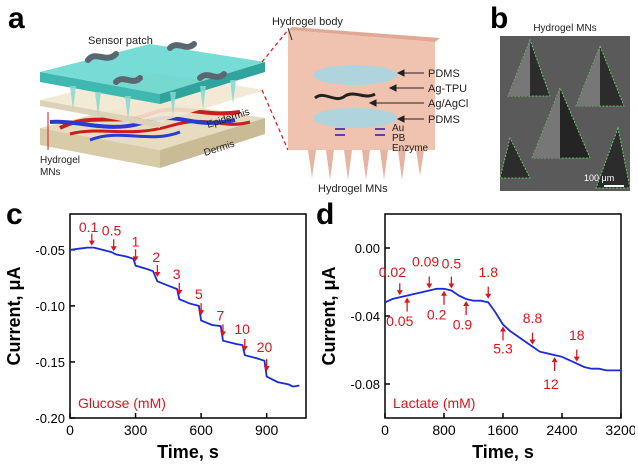 The width and height of the screenshot is (638, 464). Describe the element at coordinates (564, 28) in the screenshot. I see `panel-b-title: Hydrogel MNs` at that location.